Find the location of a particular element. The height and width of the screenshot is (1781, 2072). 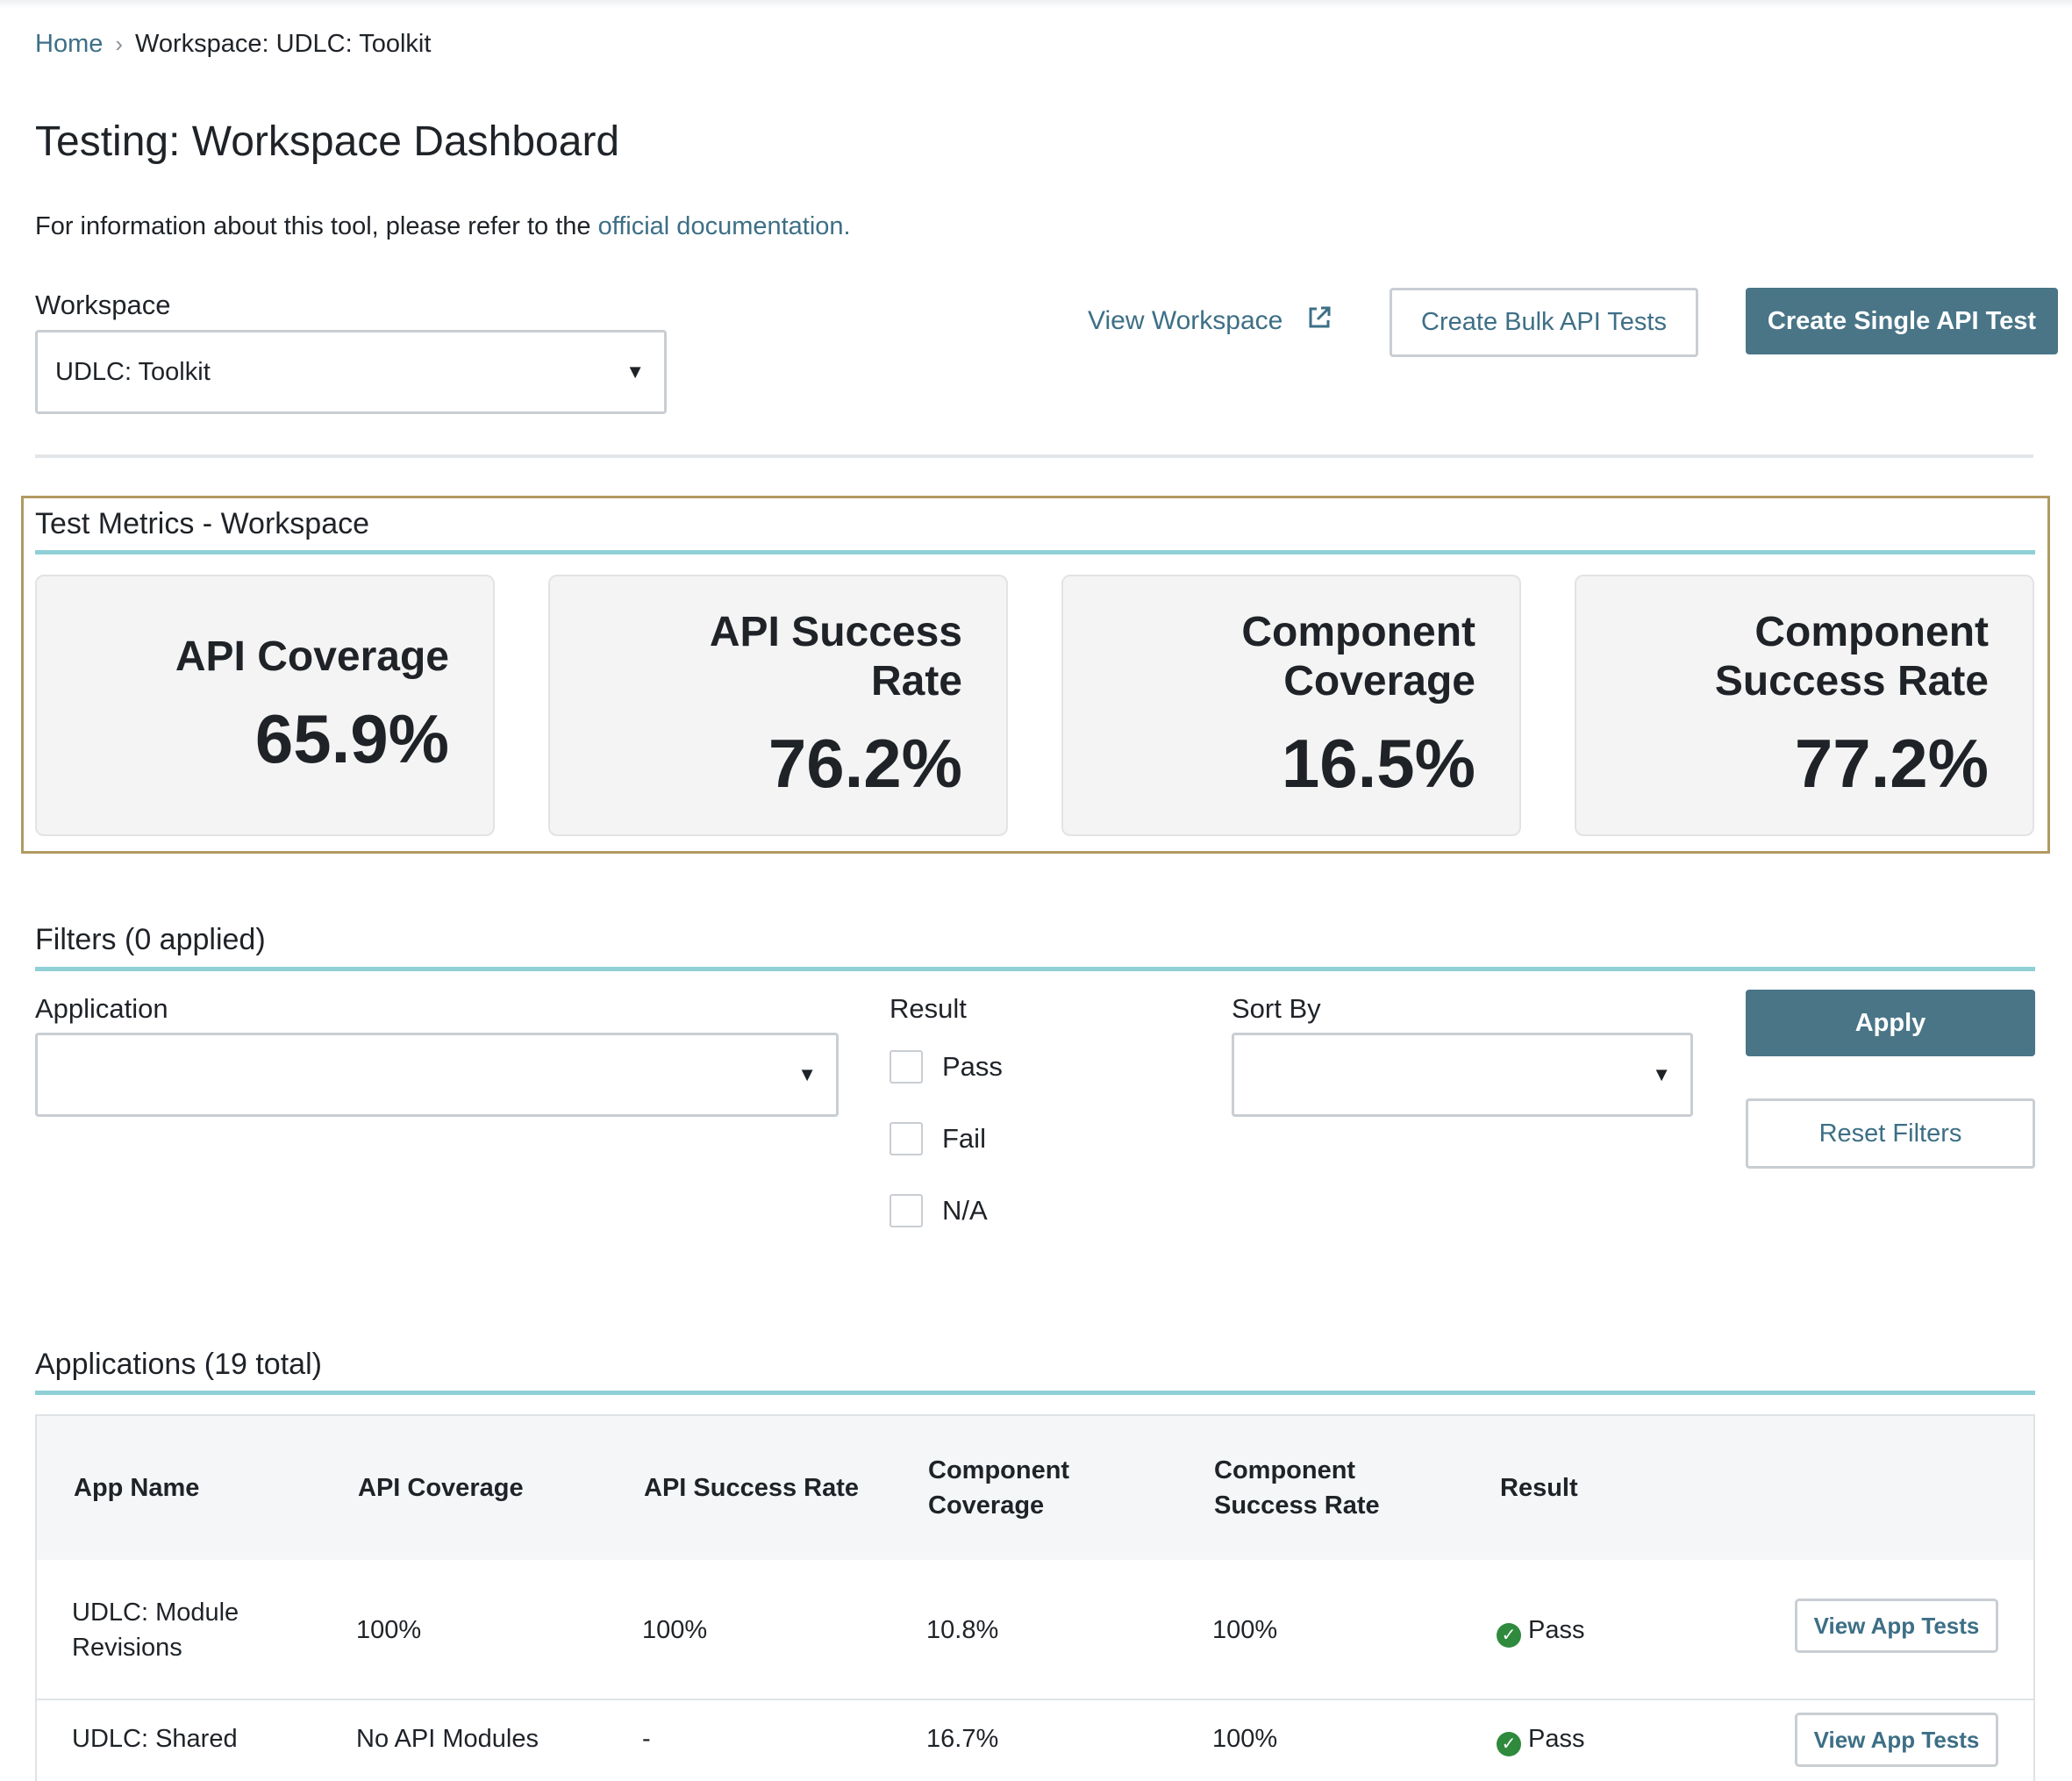

view-workspace-label: View Workspace is located at coordinates (1186, 320).